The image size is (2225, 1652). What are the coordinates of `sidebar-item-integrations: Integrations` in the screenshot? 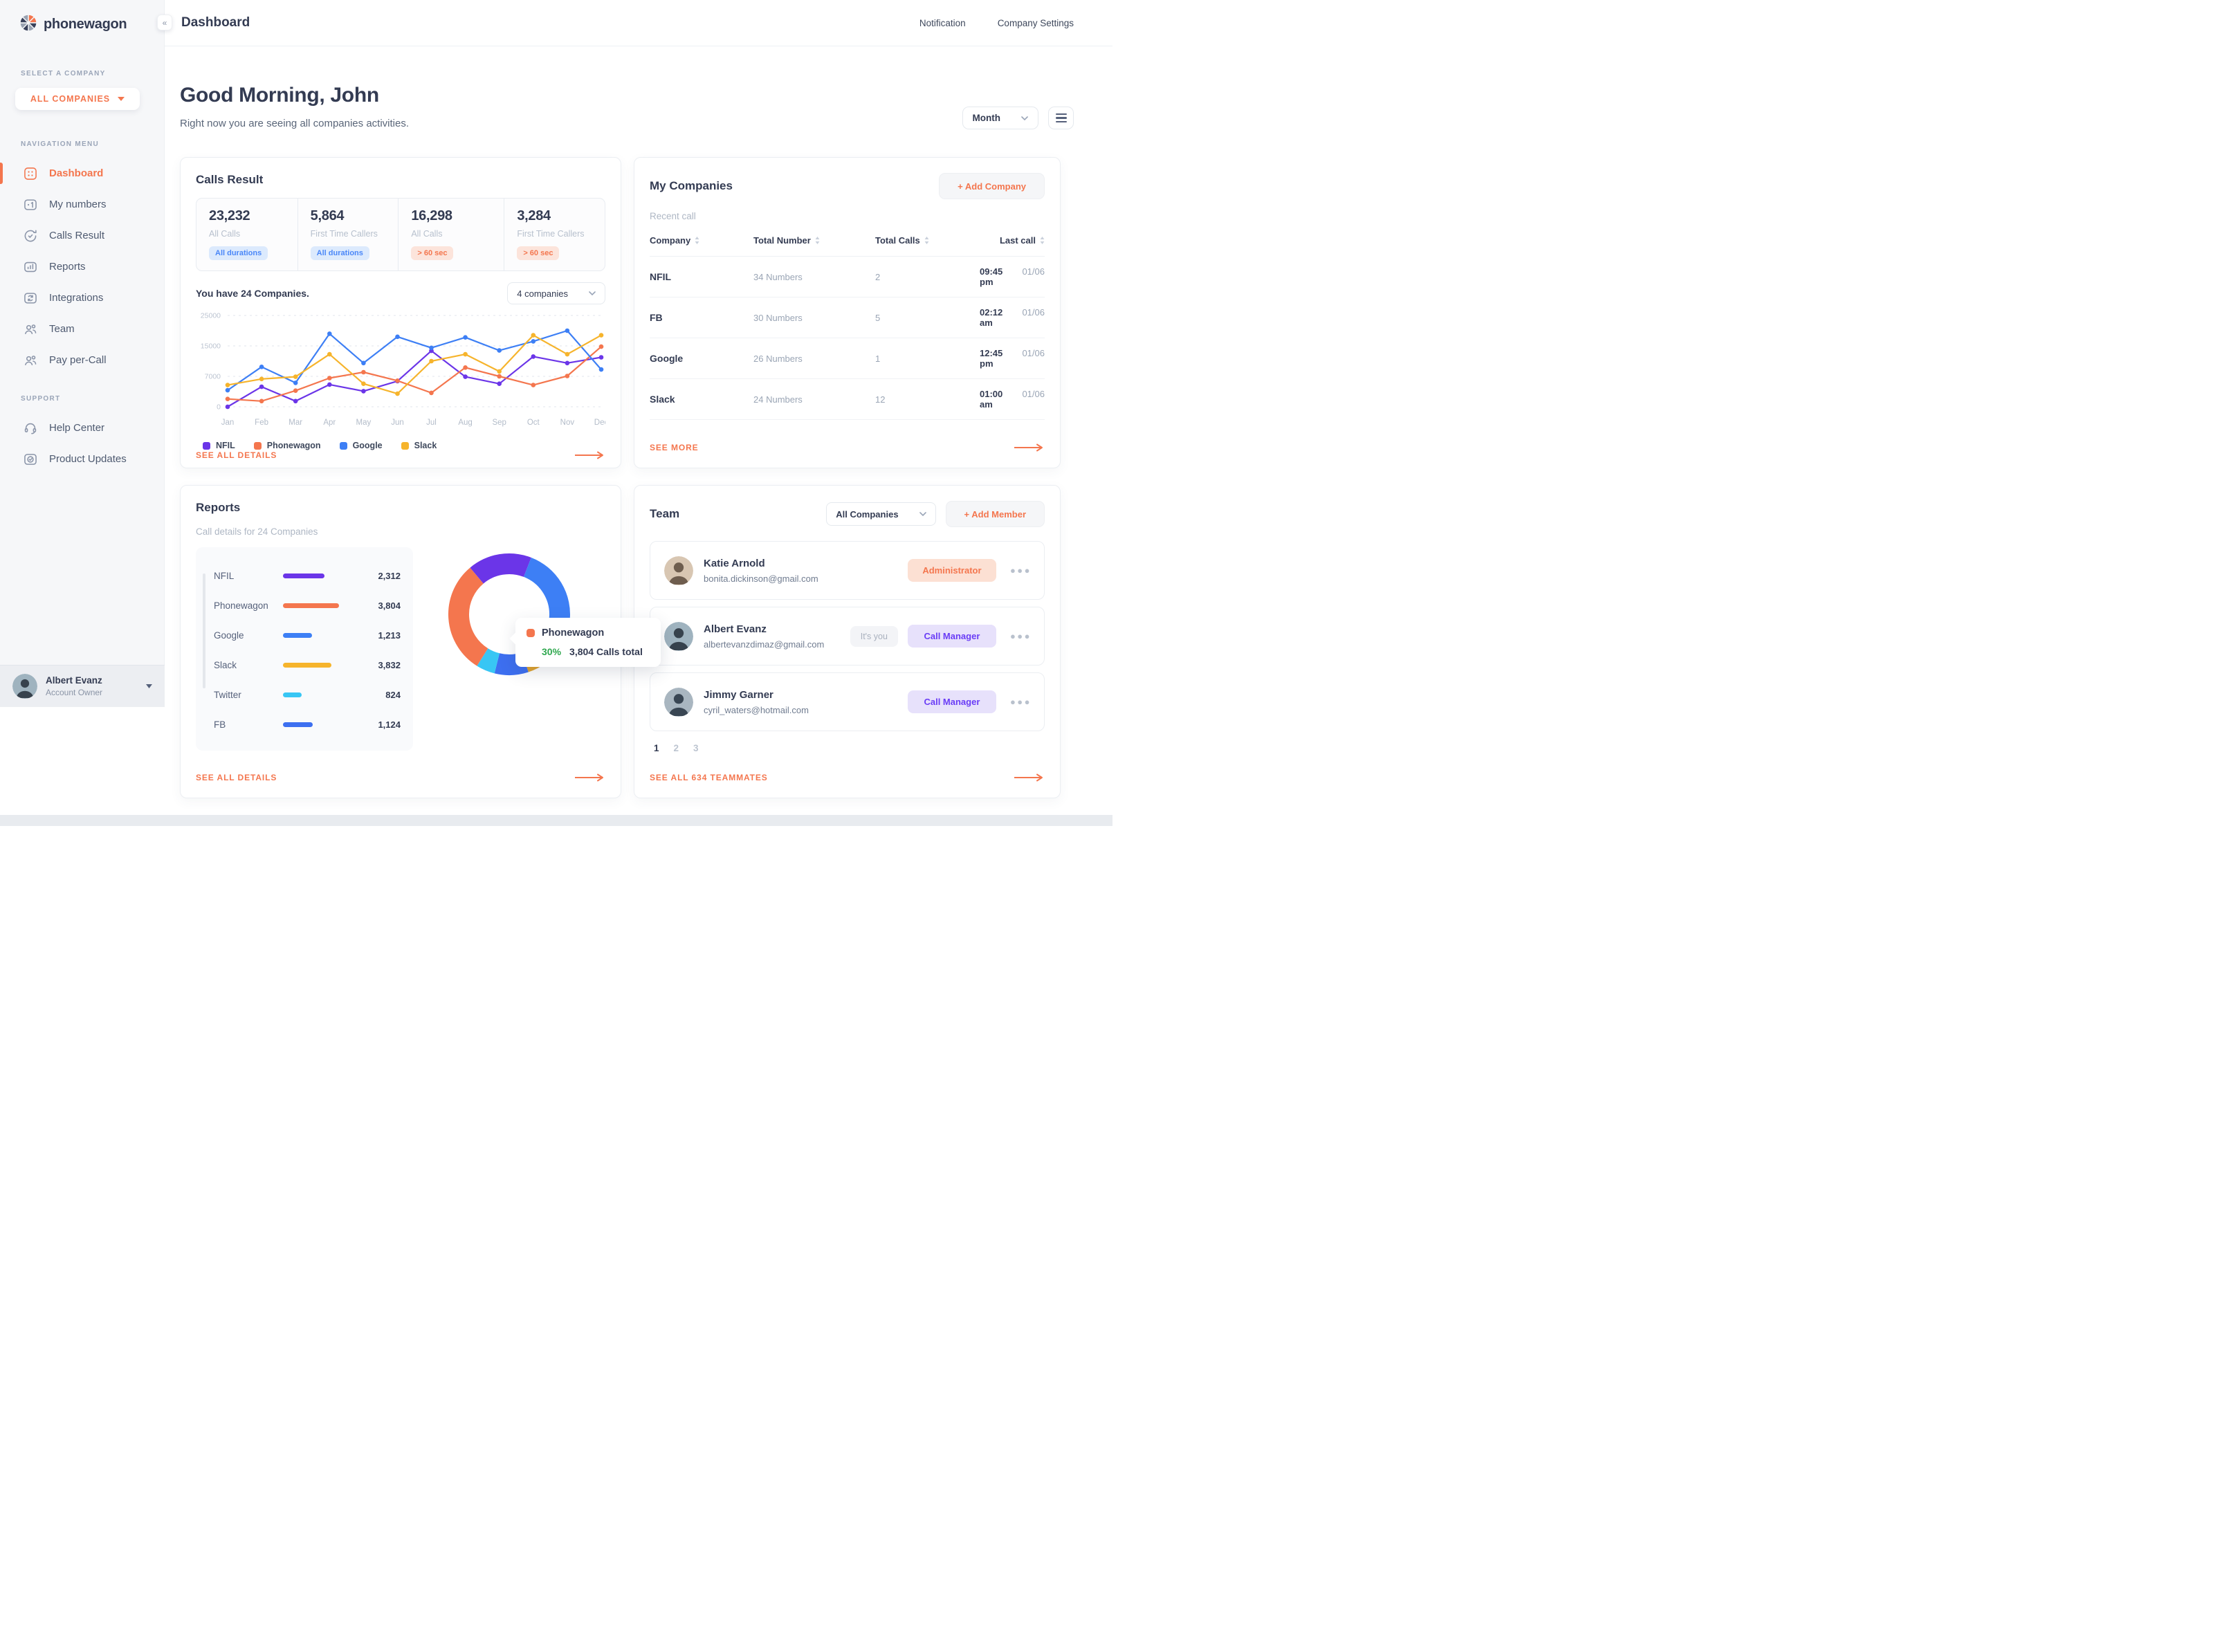 It's located at (82, 297).